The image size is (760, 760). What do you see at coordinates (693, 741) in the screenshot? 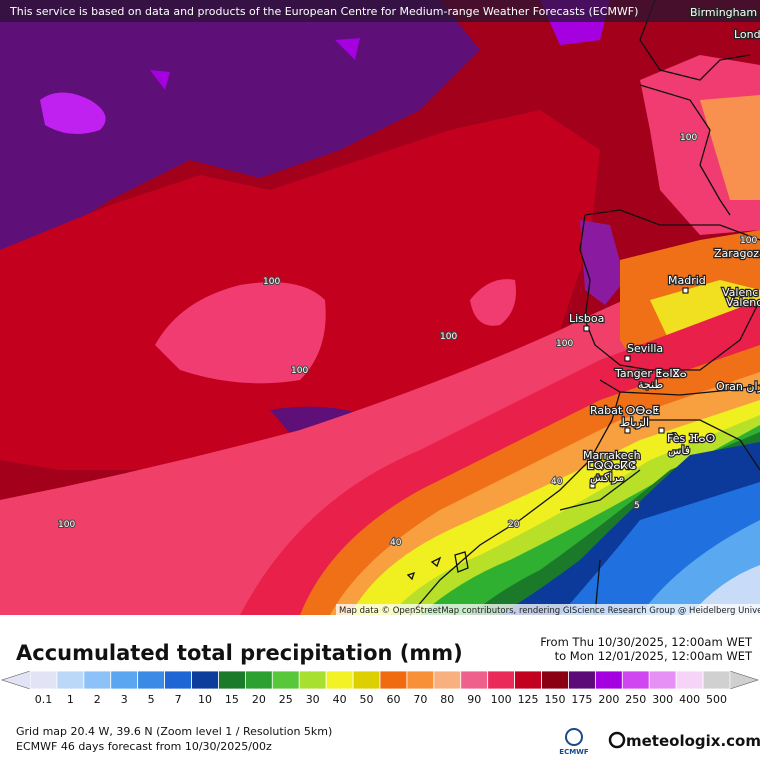
I see `brand: meteologix.com` at bounding box center [693, 741].